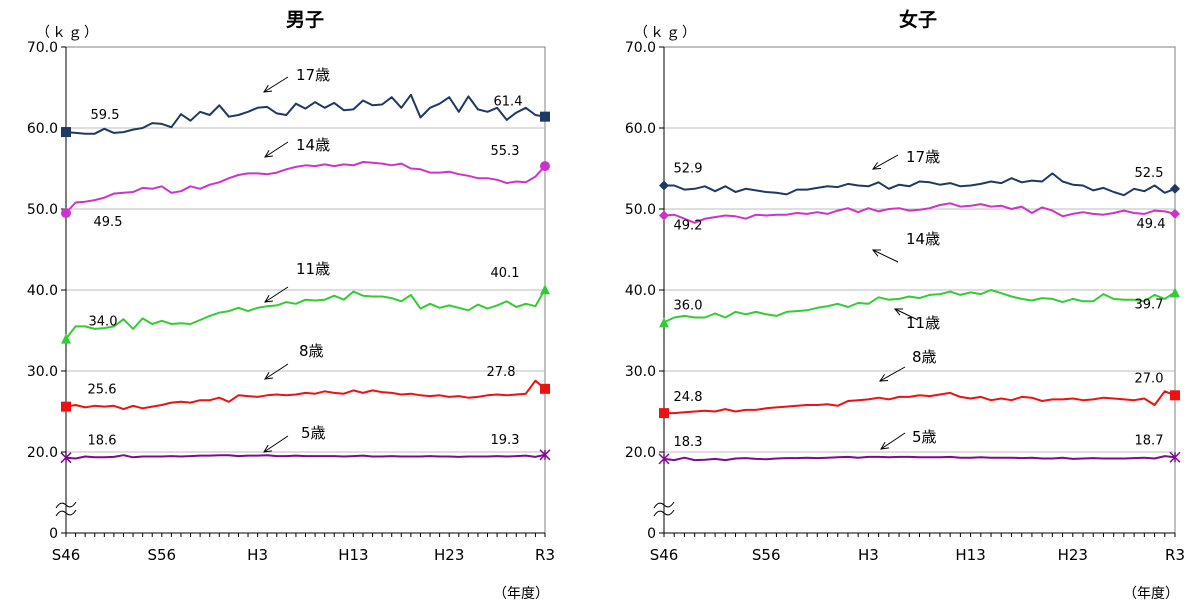 The height and width of the screenshot is (608, 1195). Describe the element at coordinates (505, 273) in the screenshot. I see `end-data-label: 40.1` at that location.